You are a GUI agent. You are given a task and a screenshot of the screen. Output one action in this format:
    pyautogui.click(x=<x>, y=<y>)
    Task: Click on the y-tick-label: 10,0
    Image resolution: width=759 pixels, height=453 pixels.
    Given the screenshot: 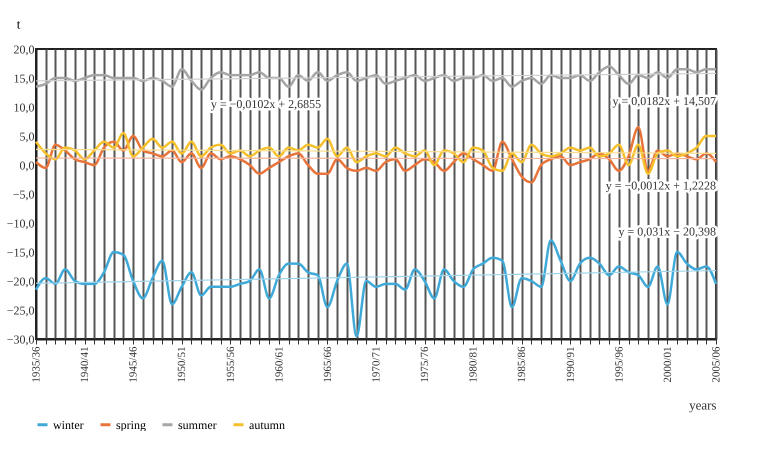 What is the action you would take?
    pyautogui.click(x=24, y=107)
    